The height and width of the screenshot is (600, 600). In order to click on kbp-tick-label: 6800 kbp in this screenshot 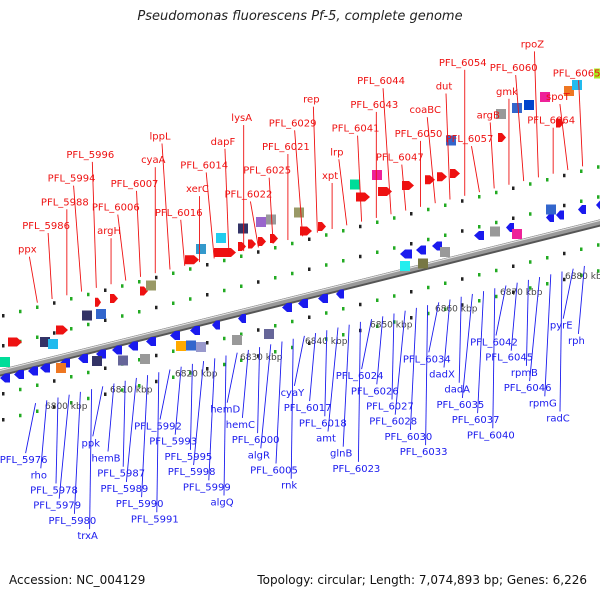, I will do `click(66, 407)`.